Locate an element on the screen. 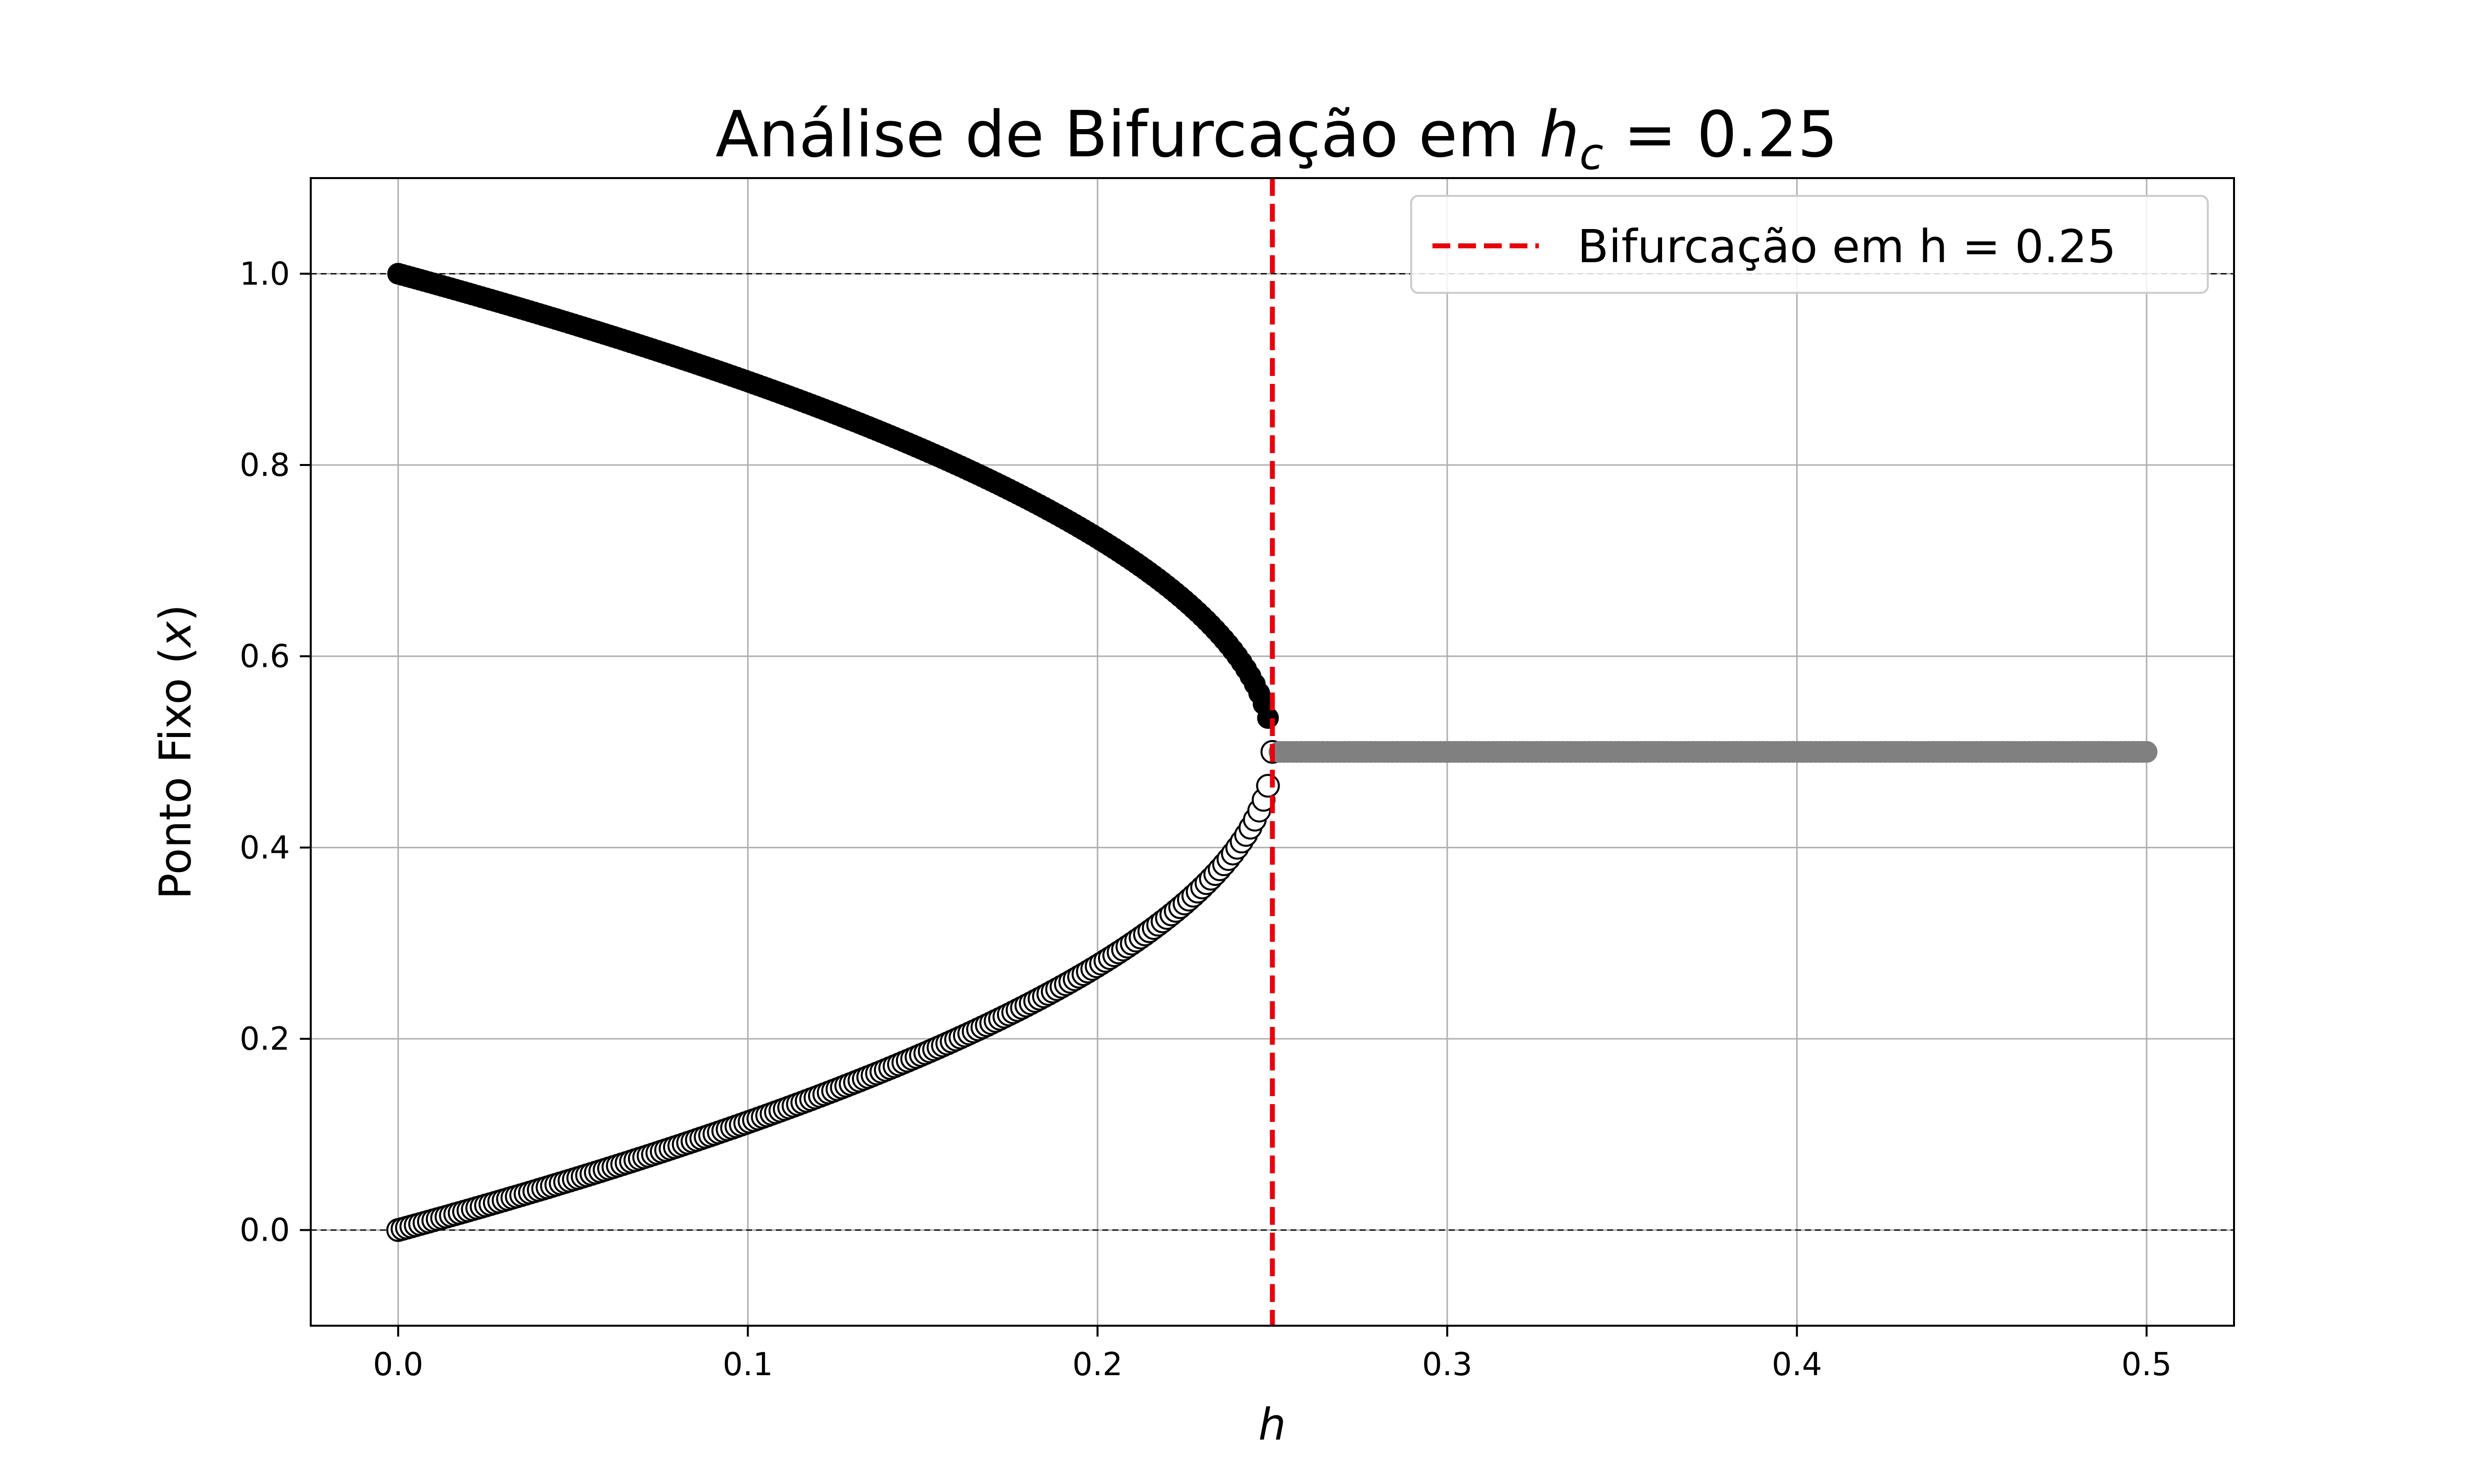 This screenshot has width=2474, height=1484. x-axis-ticks: 0.0 0.1 0.2 0.3 0.4 0.5 is located at coordinates (1273, 1354).